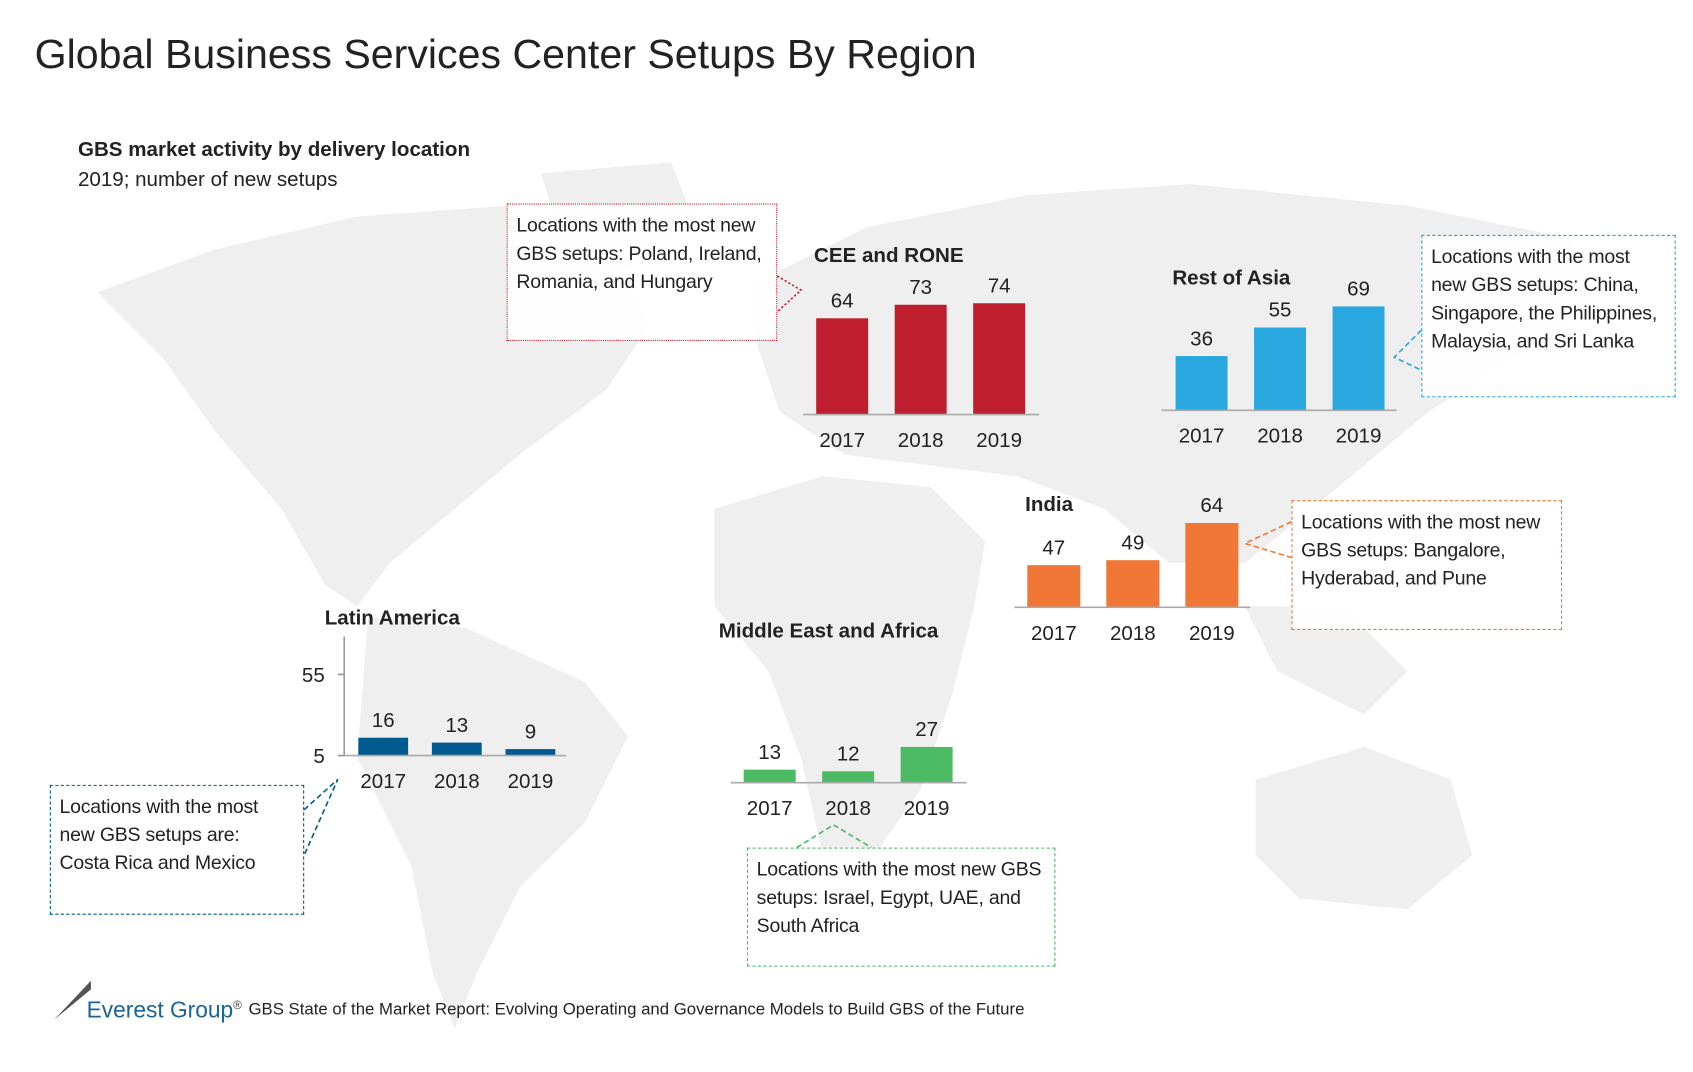  I want to click on x-tick-label-latam-2019: 2019, so click(531, 781).